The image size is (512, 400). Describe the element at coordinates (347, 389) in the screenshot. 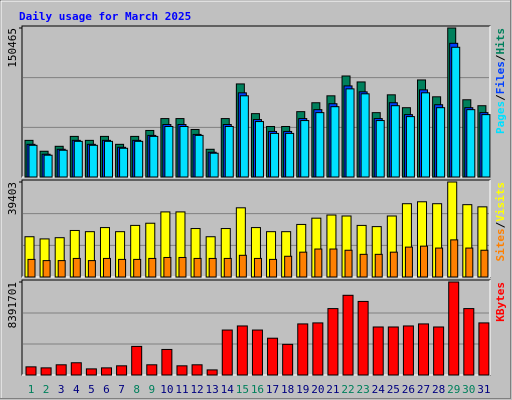

I see `x-tick-label: 22` at that location.